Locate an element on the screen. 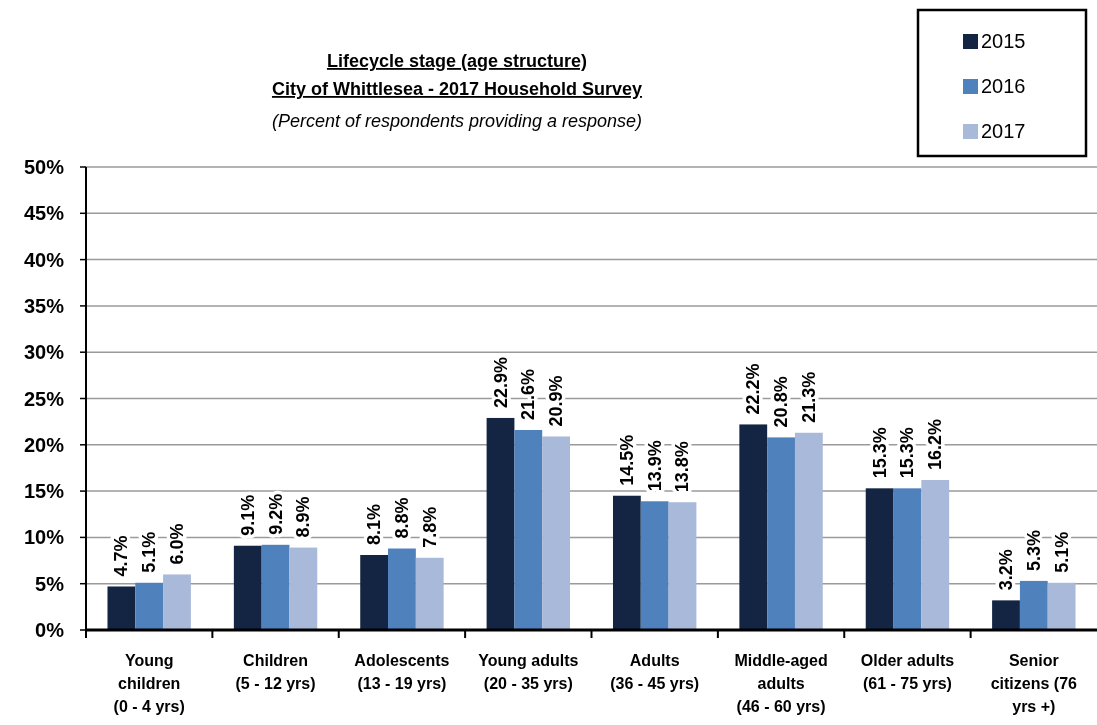 The height and width of the screenshot is (725, 1097). x-tick-label: Young children (0 - 4 yrs) is located at coordinates (149, 683).